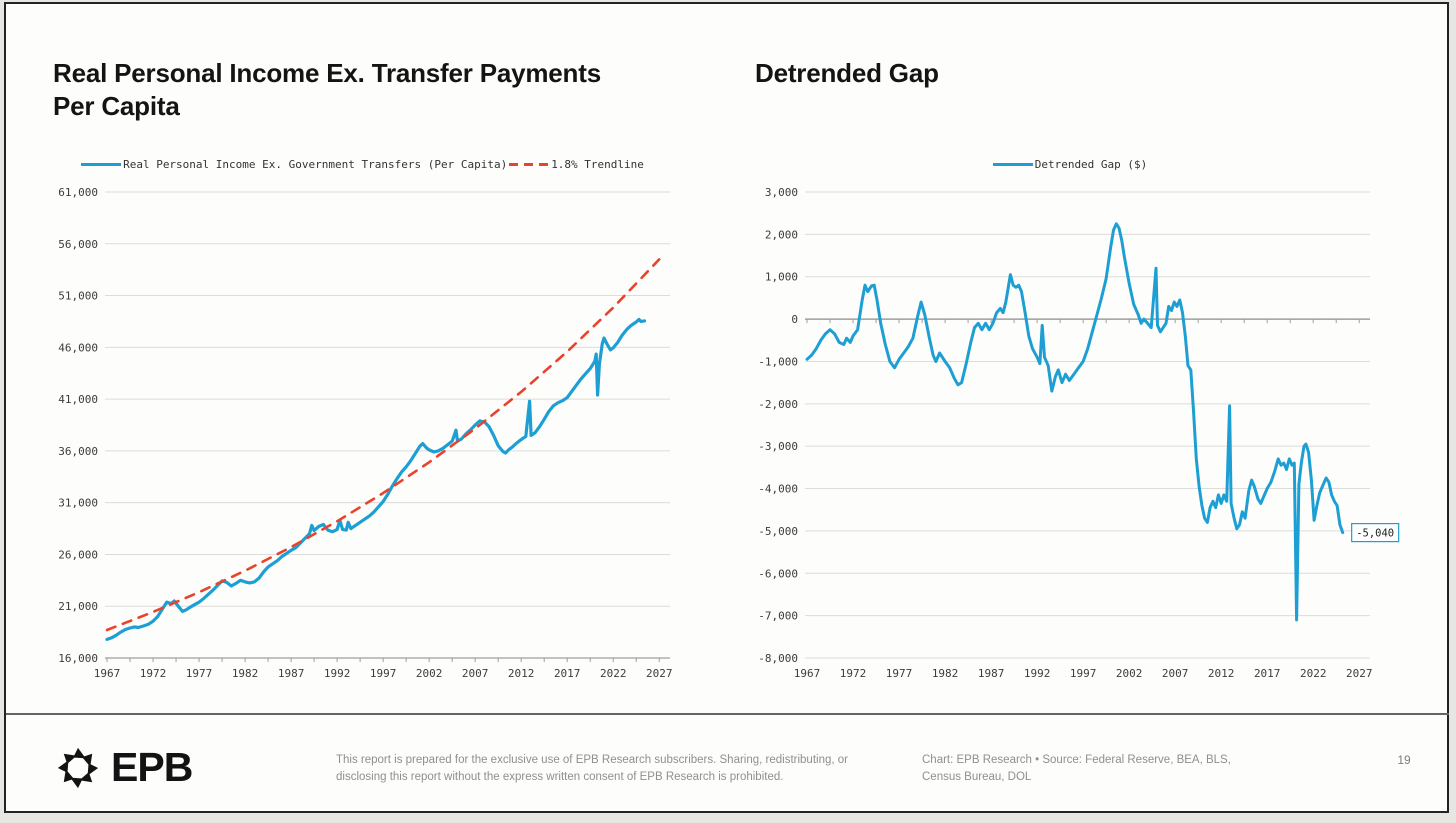  Describe the element at coordinates (78, 296) in the screenshot. I see `y-tick-label: 51,000` at that location.